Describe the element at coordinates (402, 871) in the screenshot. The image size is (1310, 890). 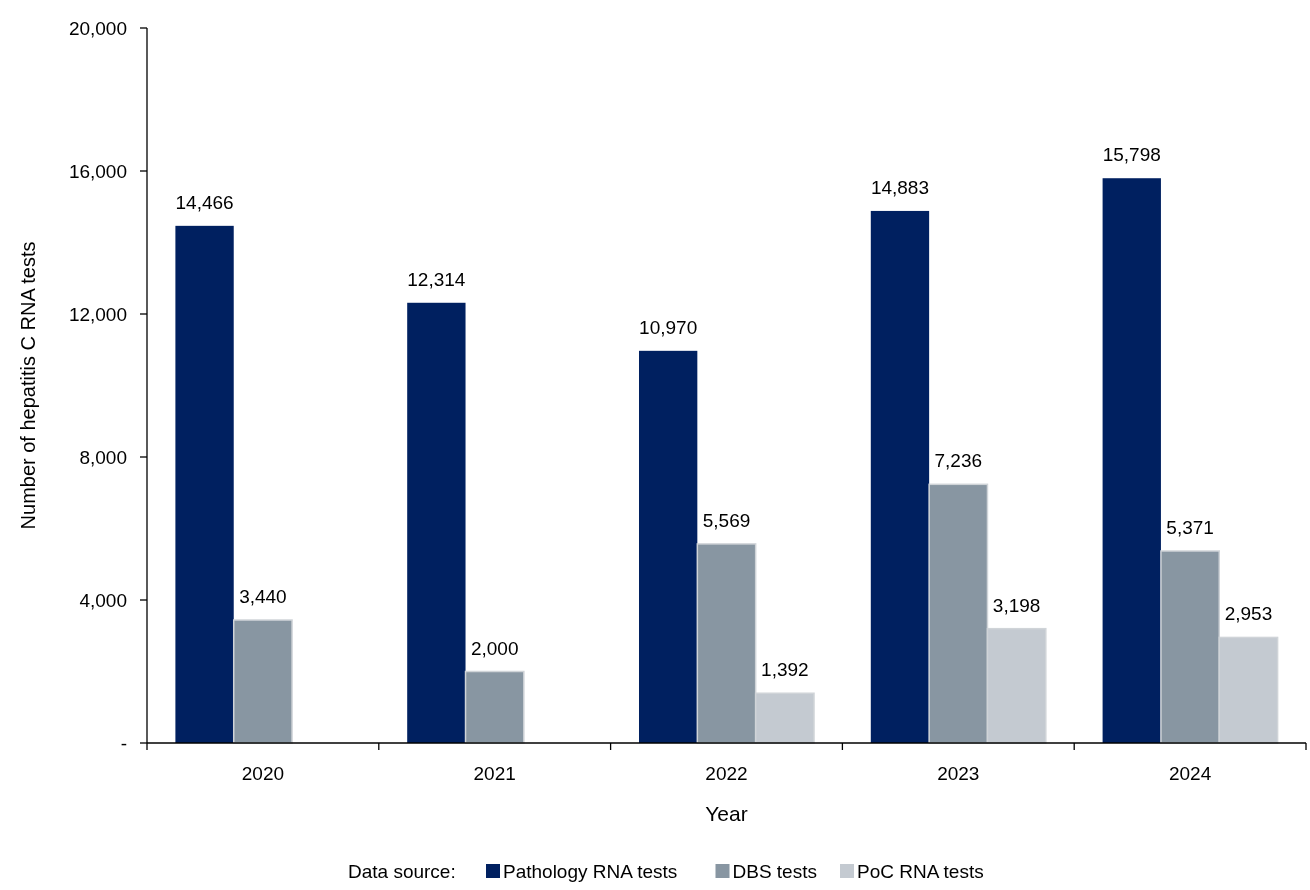
I see `legend-title: Data source:` at that location.